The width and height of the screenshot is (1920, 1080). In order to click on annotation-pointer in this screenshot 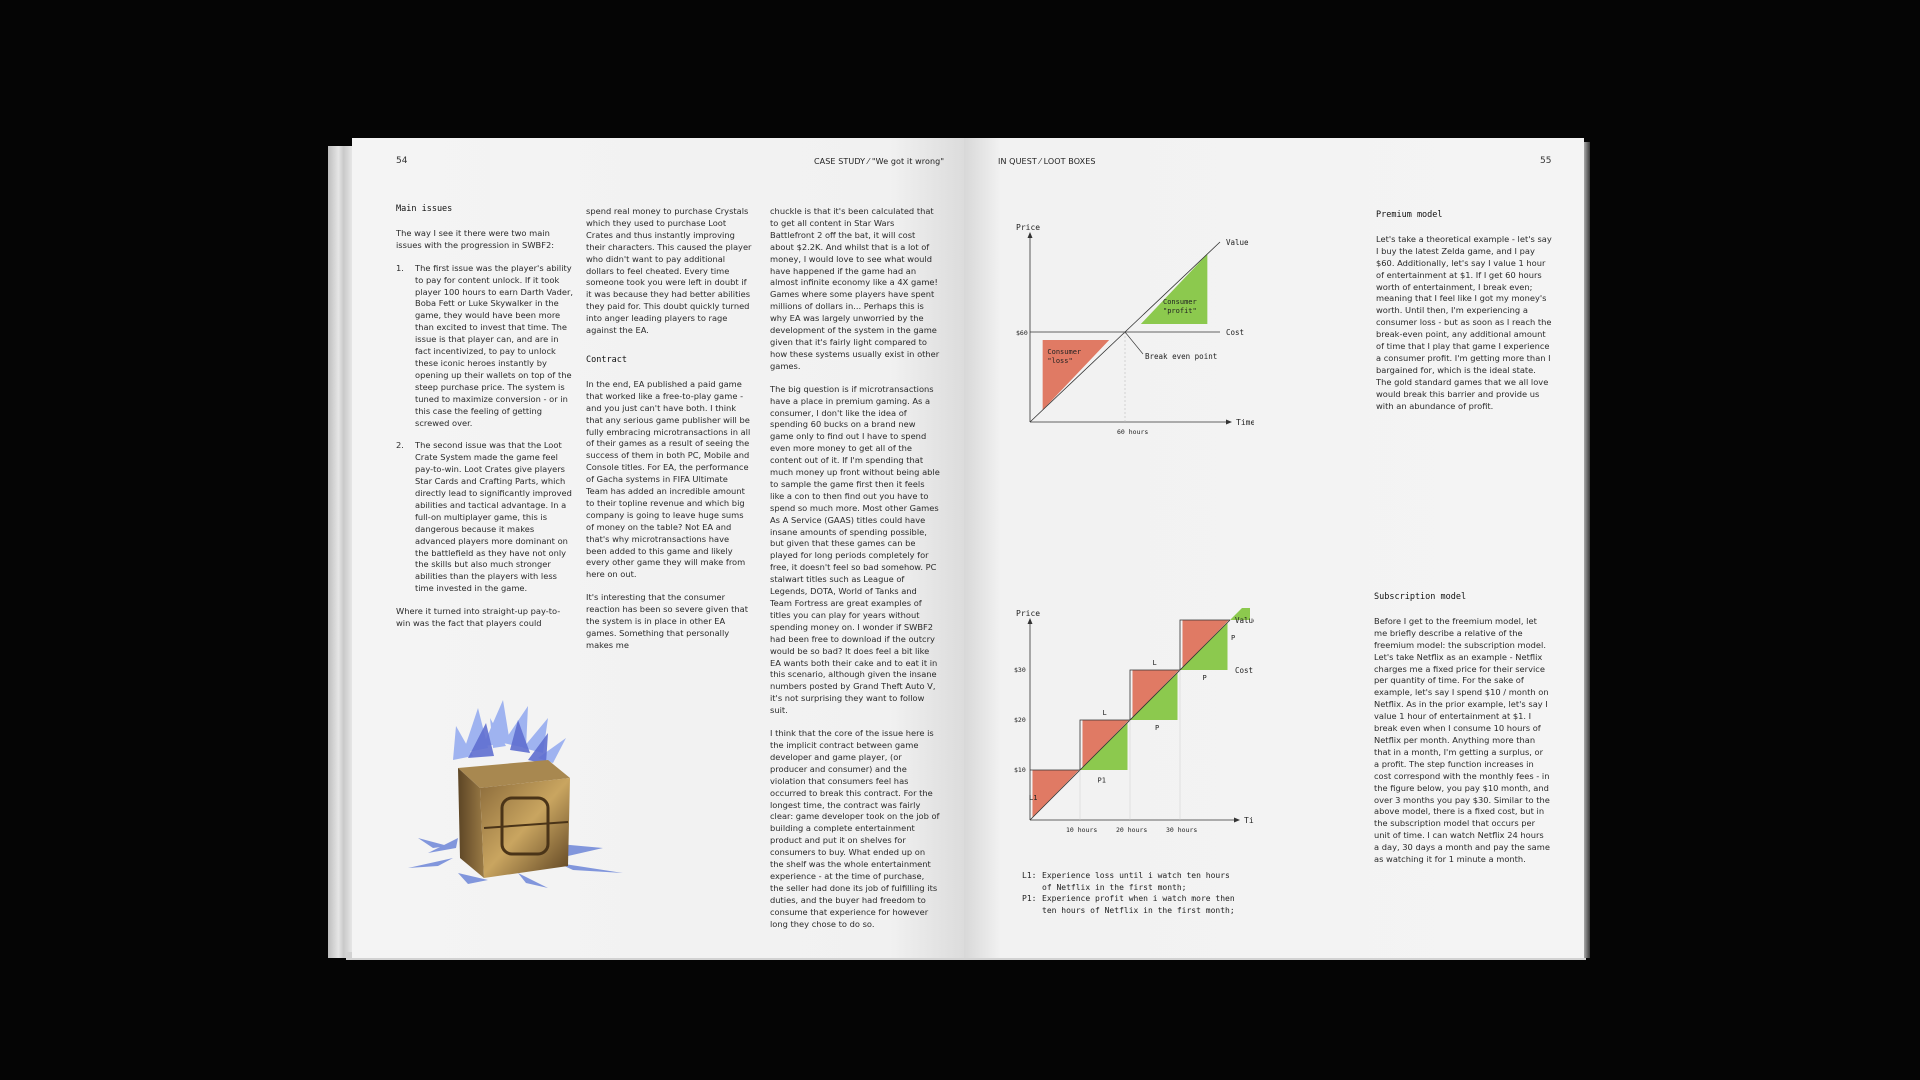, I will do `click(1134, 343)`.